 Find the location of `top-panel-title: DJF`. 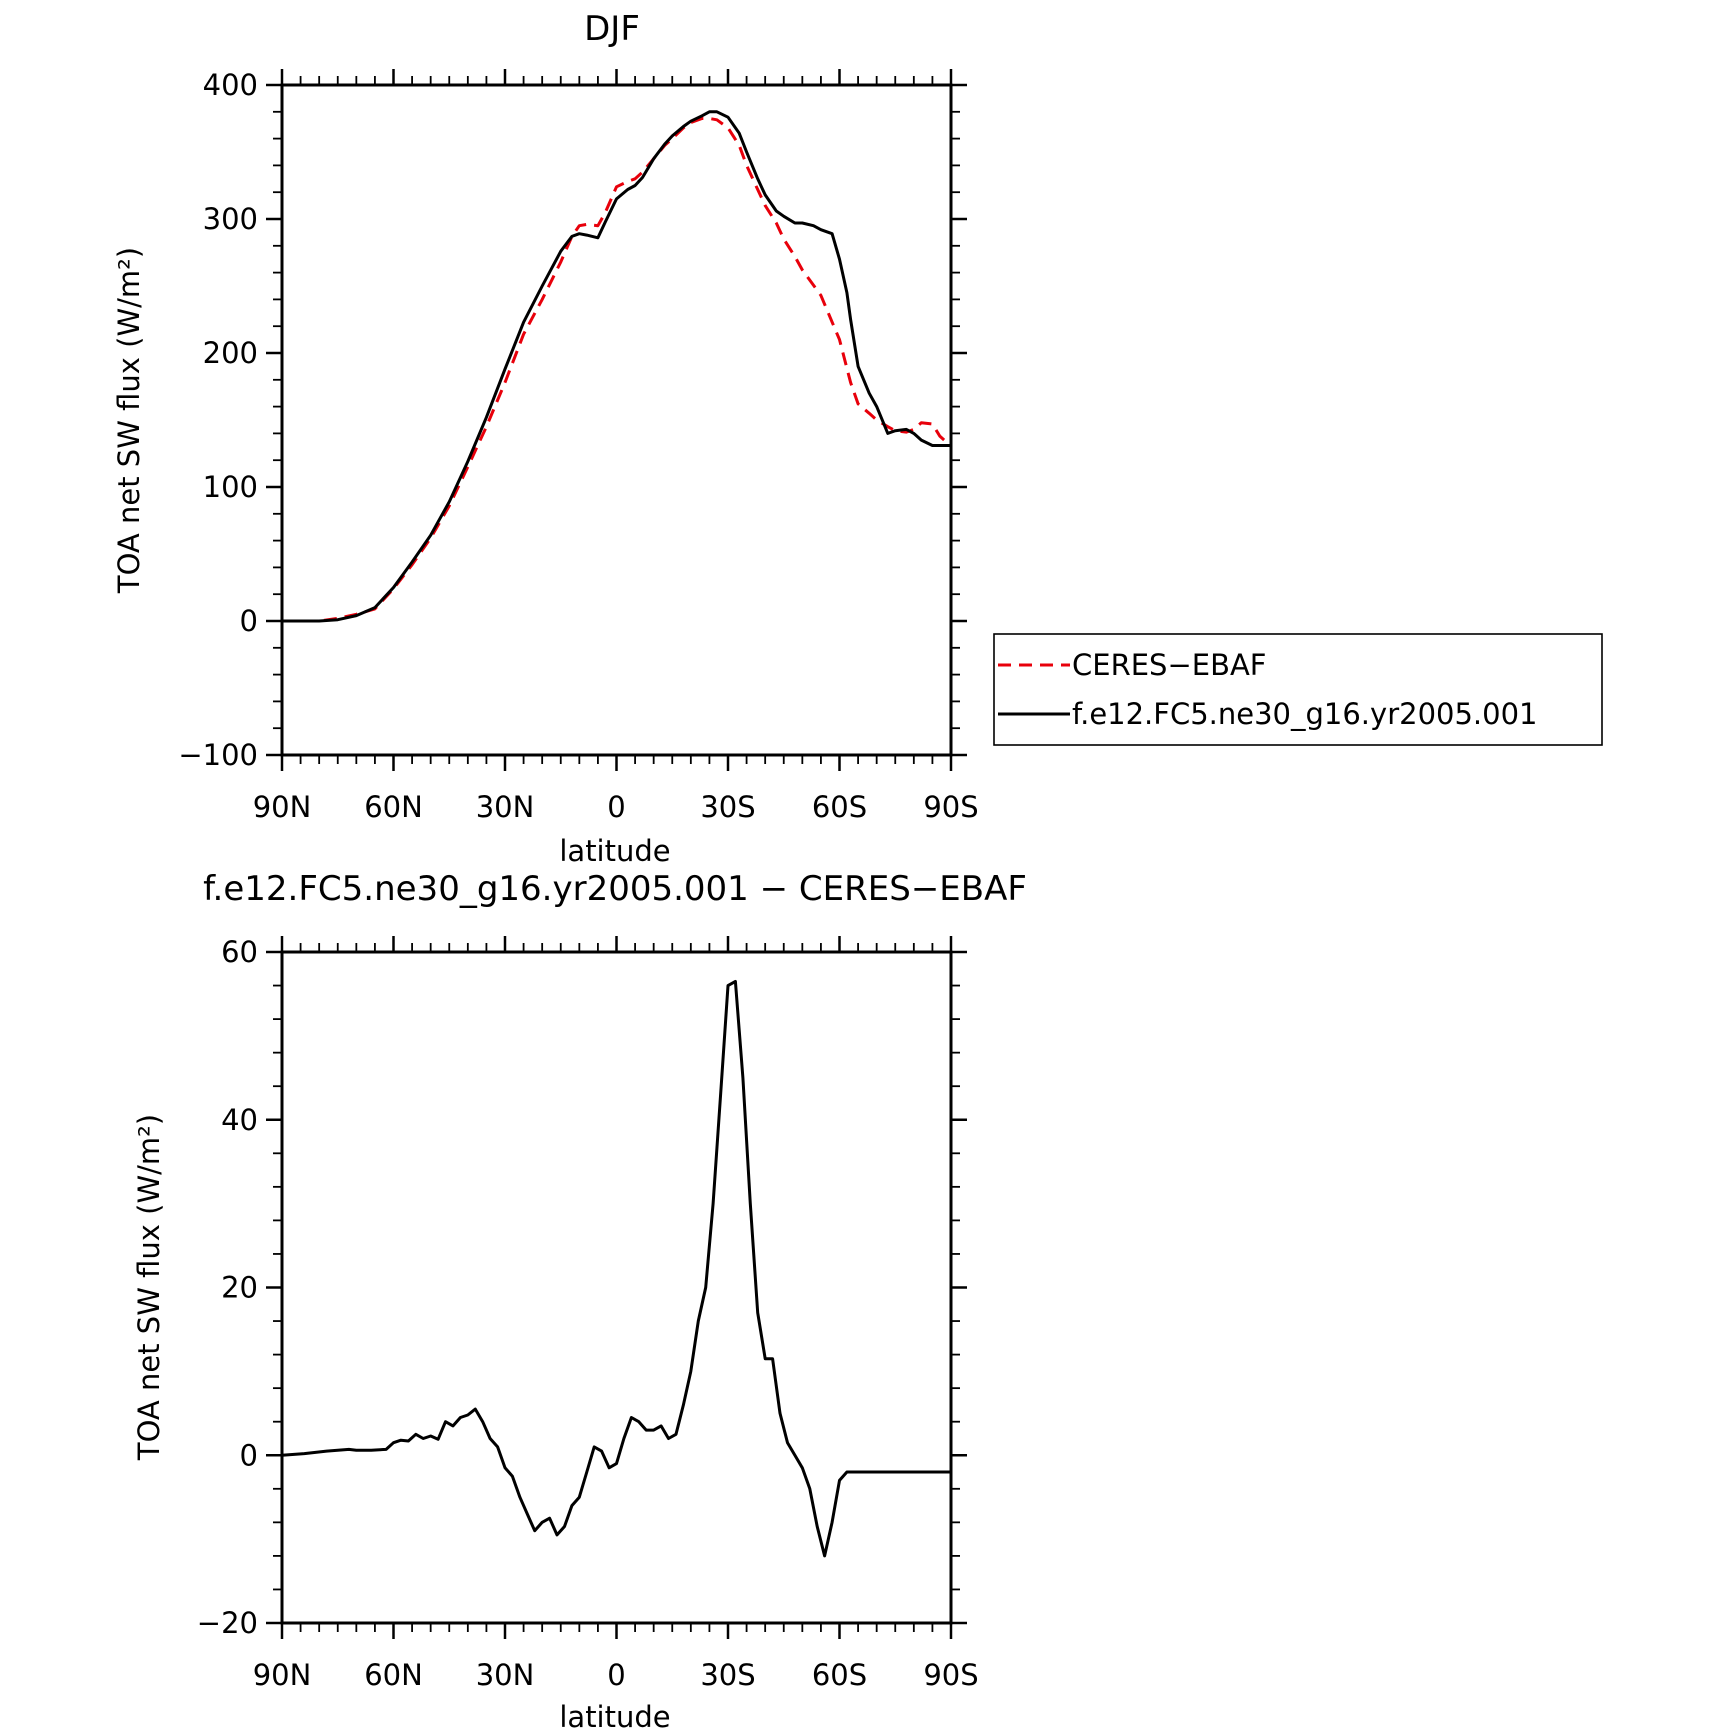

top-panel-title: DJF is located at coordinates (612, 29).